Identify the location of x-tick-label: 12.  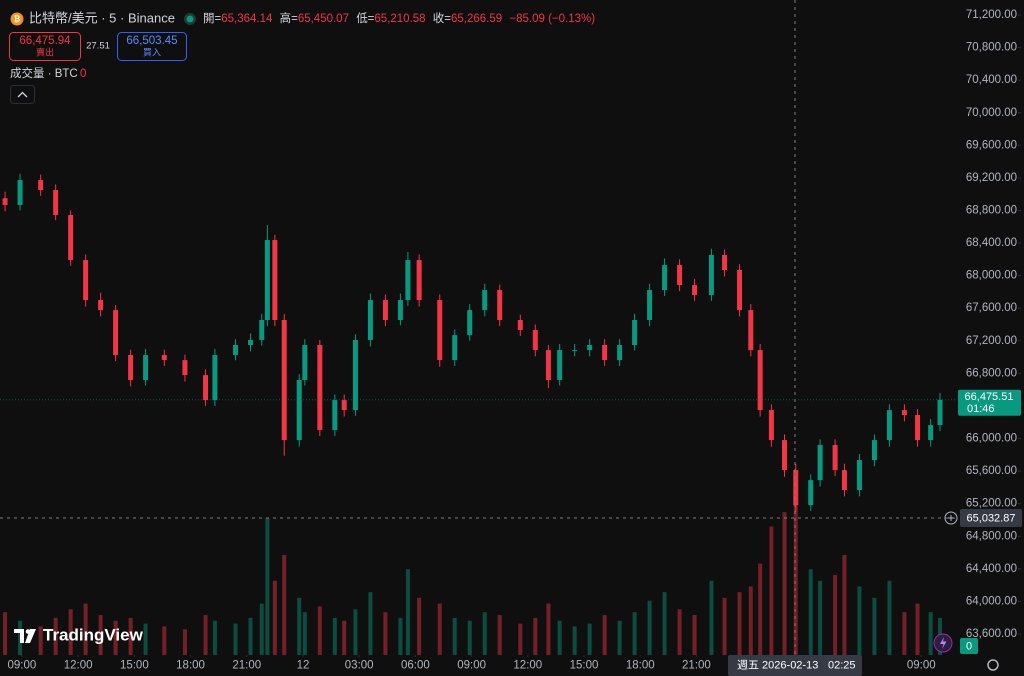
(303, 666).